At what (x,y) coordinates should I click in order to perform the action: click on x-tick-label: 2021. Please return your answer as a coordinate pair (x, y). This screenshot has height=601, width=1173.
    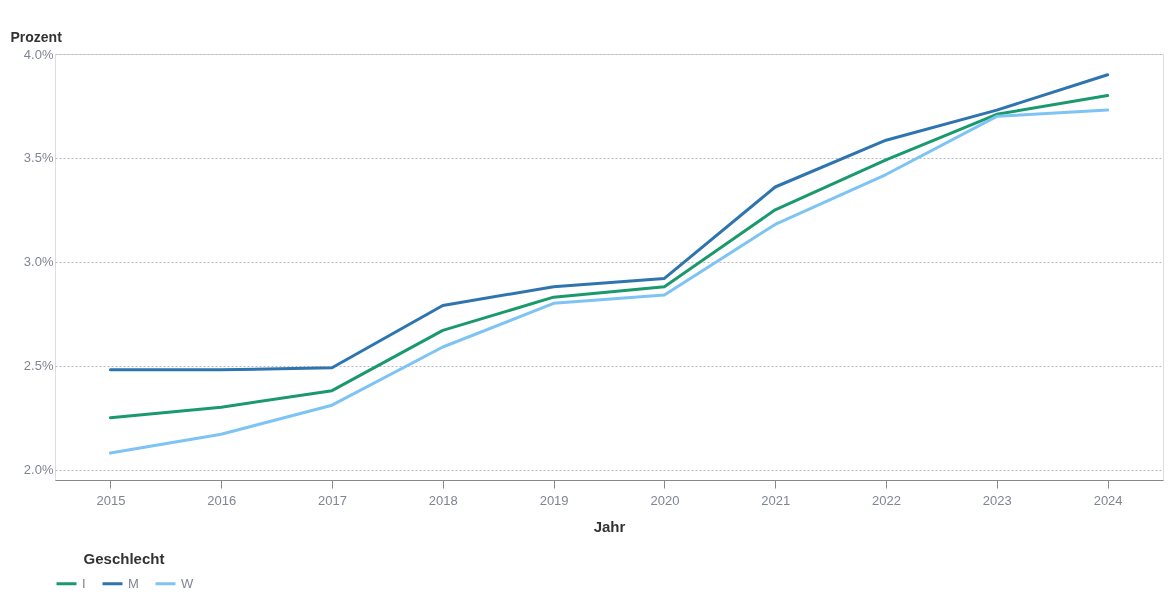
    Looking at the image, I should click on (776, 500).